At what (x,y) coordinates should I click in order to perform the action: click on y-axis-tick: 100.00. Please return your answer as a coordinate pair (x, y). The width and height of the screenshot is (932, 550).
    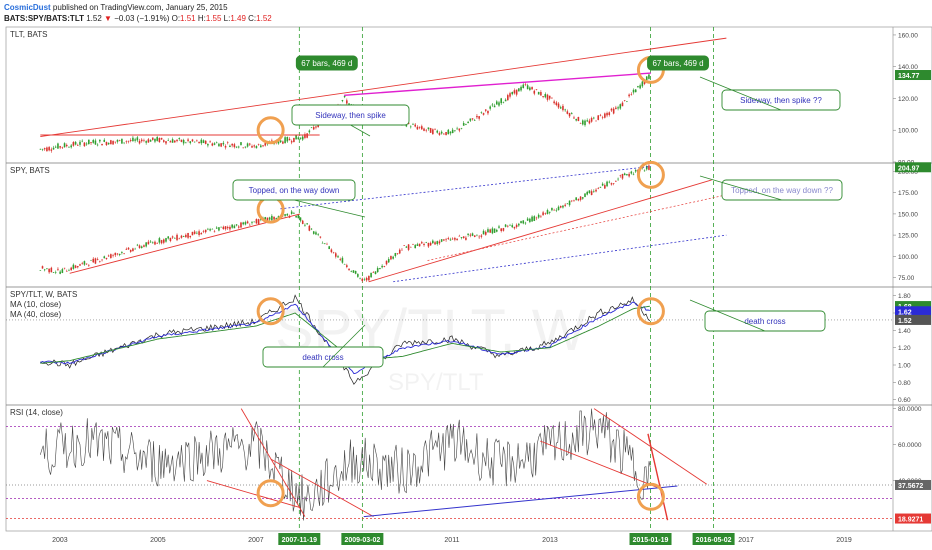
    Looking at the image, I should click on (908, 257).